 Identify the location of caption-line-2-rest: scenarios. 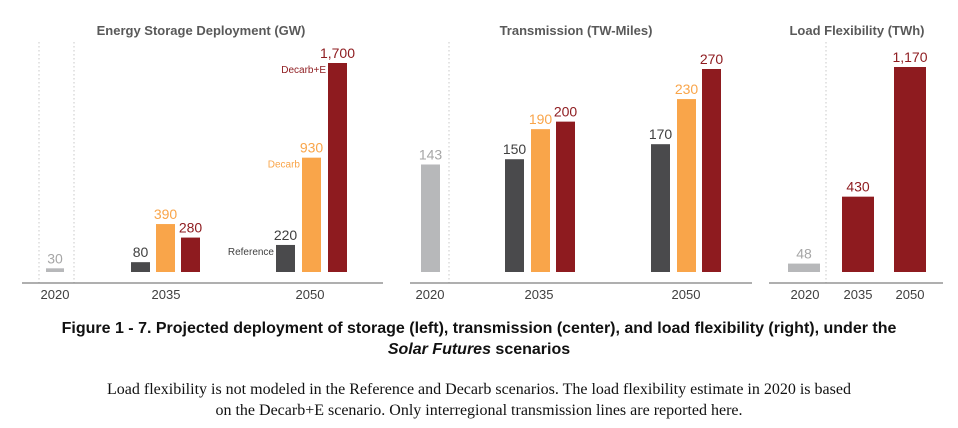
(530, 349).